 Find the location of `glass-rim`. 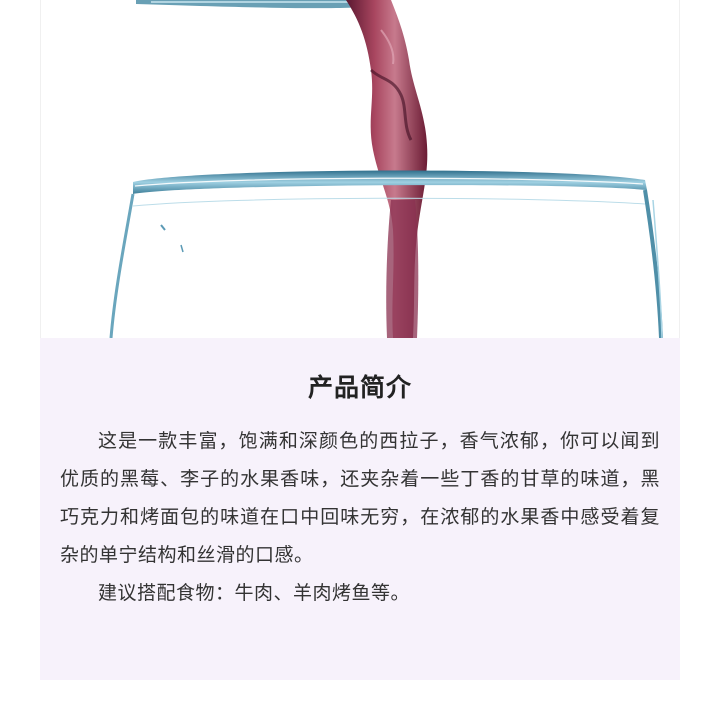

glass-rim is located at coordinates (390, 182).